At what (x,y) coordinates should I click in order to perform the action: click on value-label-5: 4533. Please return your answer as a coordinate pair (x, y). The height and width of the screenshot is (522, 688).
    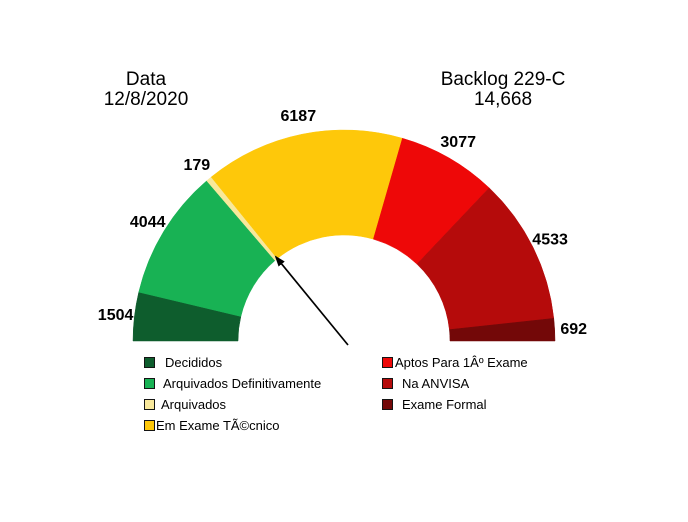
    Looking at the image, I should click on (550, 240).